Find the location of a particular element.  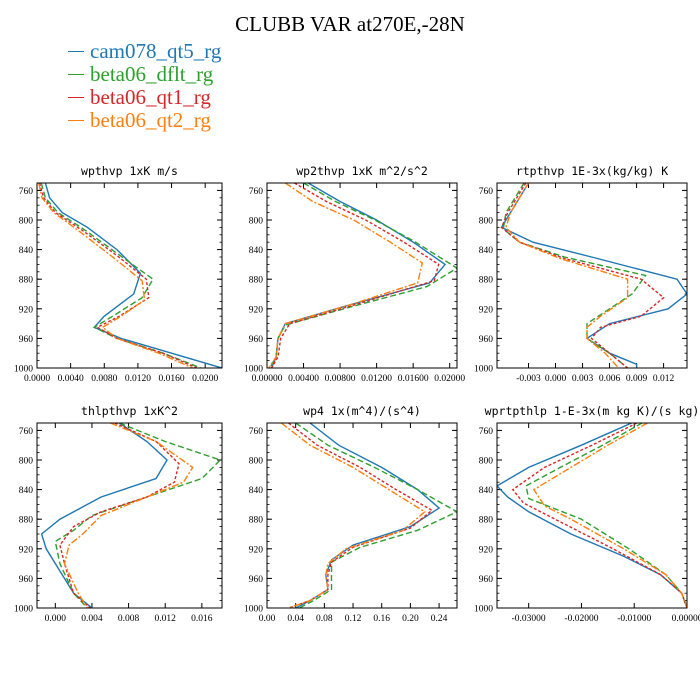

x-tick-label: 0.003 is located at coordinates (583, 379).